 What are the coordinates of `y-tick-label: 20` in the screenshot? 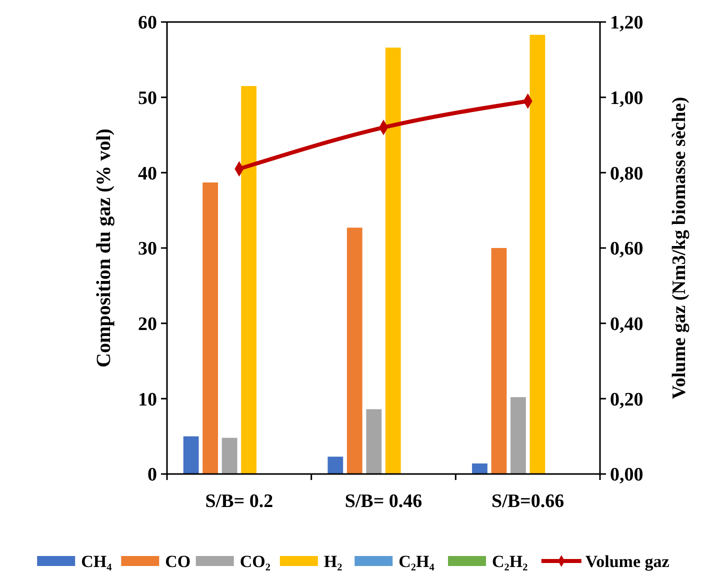 It's located at (147, 324).